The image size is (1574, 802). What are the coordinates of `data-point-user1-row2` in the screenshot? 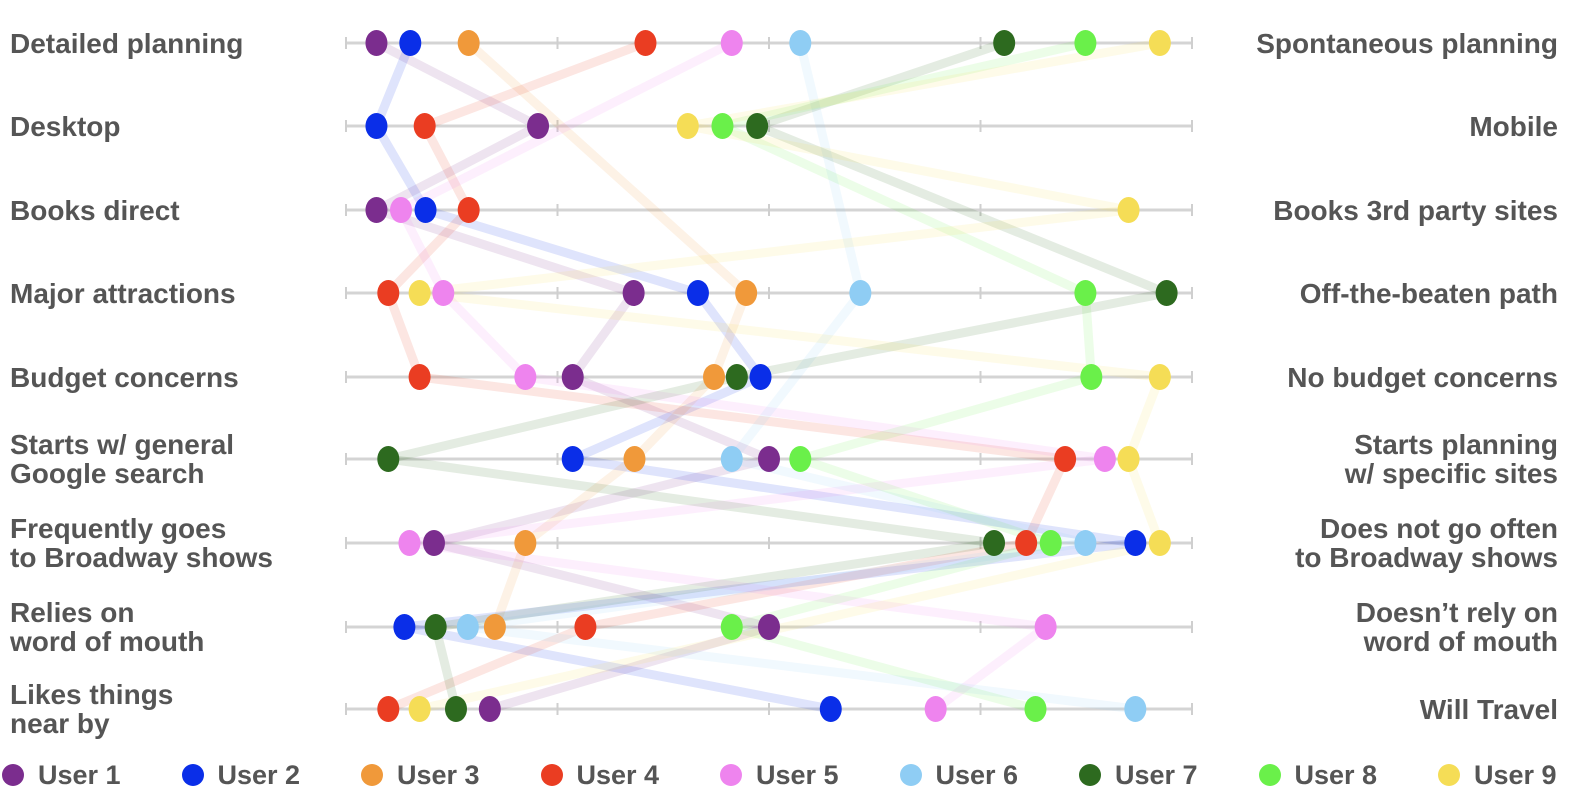 It's located at (376, 210).